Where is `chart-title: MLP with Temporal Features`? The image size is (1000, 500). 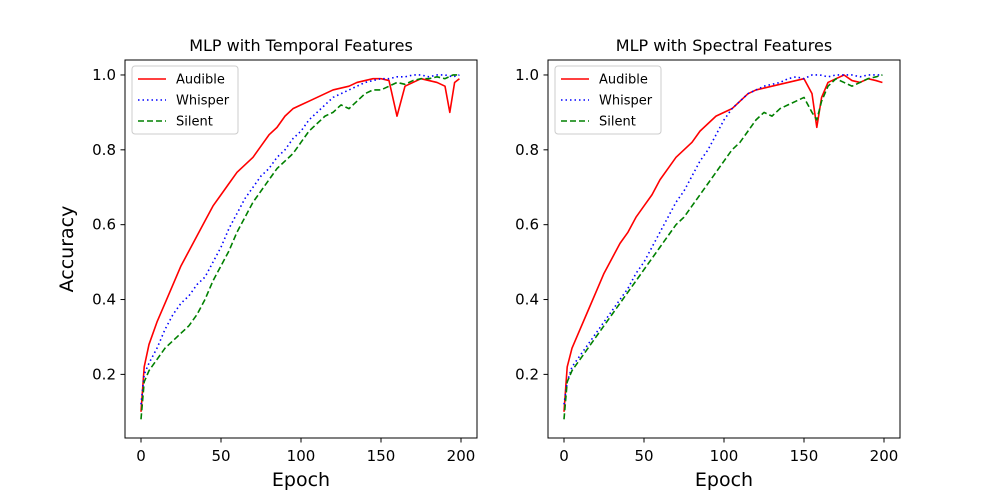 chart-title: MLP with Temporal Features is located at coordinates (301, 45).